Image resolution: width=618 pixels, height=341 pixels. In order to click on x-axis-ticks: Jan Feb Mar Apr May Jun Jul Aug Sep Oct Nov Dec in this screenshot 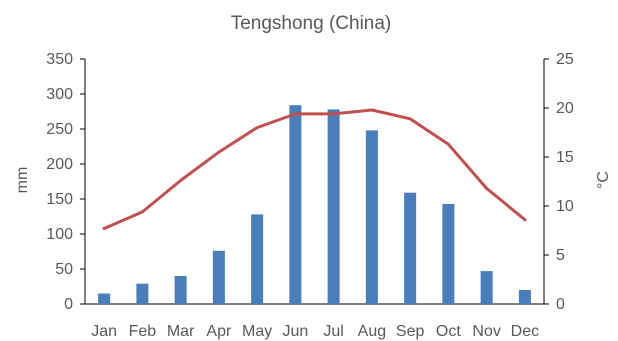, I will do `click(315, 331)`.